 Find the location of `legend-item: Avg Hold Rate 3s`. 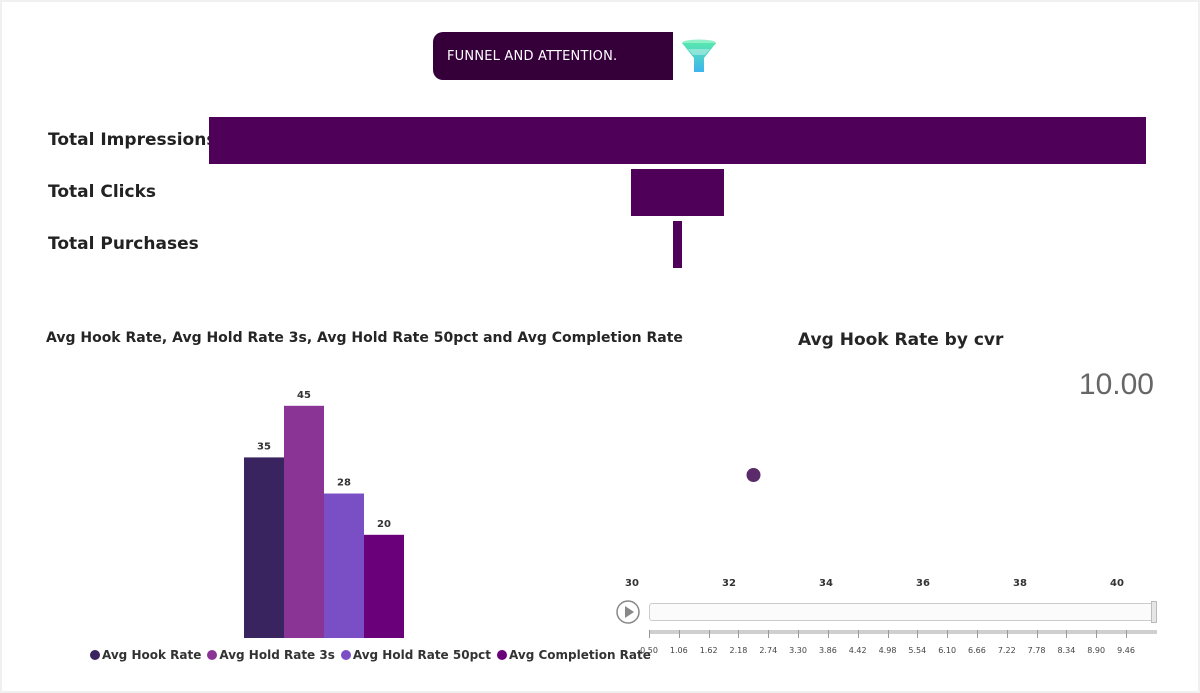

legend-item: Avg Hold Rate 3s is located at coordinates (271, 655).